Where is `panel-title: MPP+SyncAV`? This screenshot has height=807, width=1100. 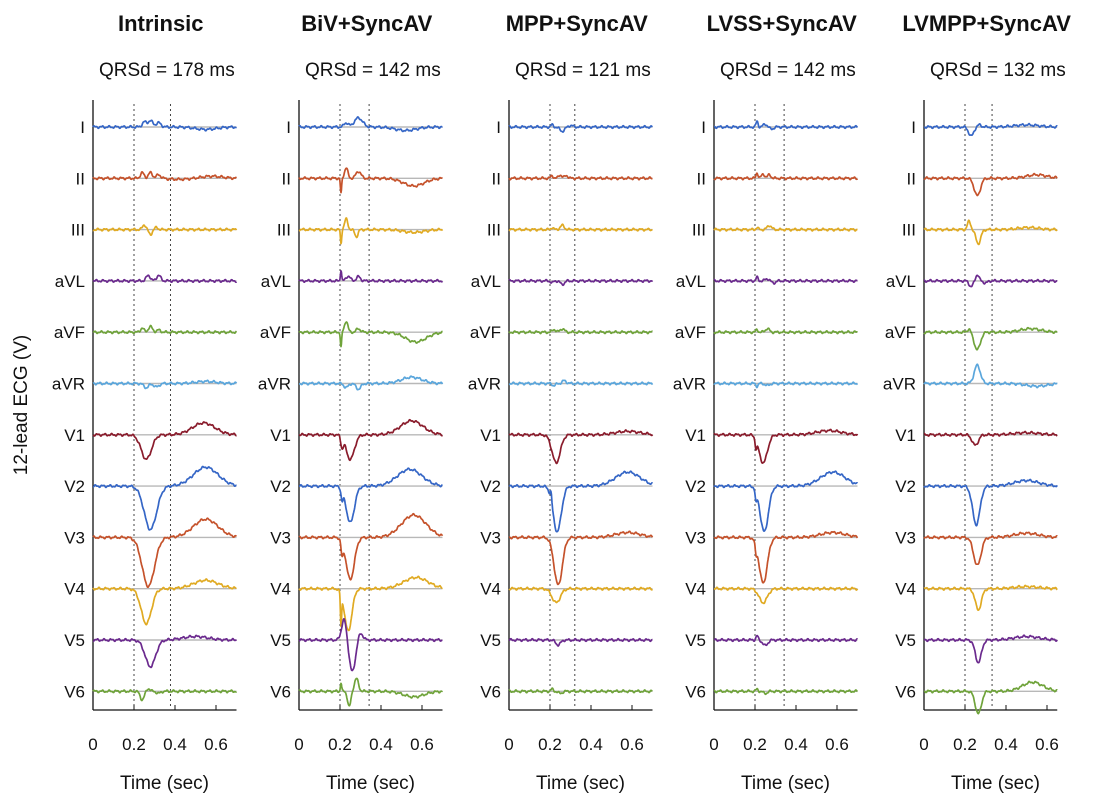 panel-title: MPP+SyncAV is located at coordinates (577, 23).